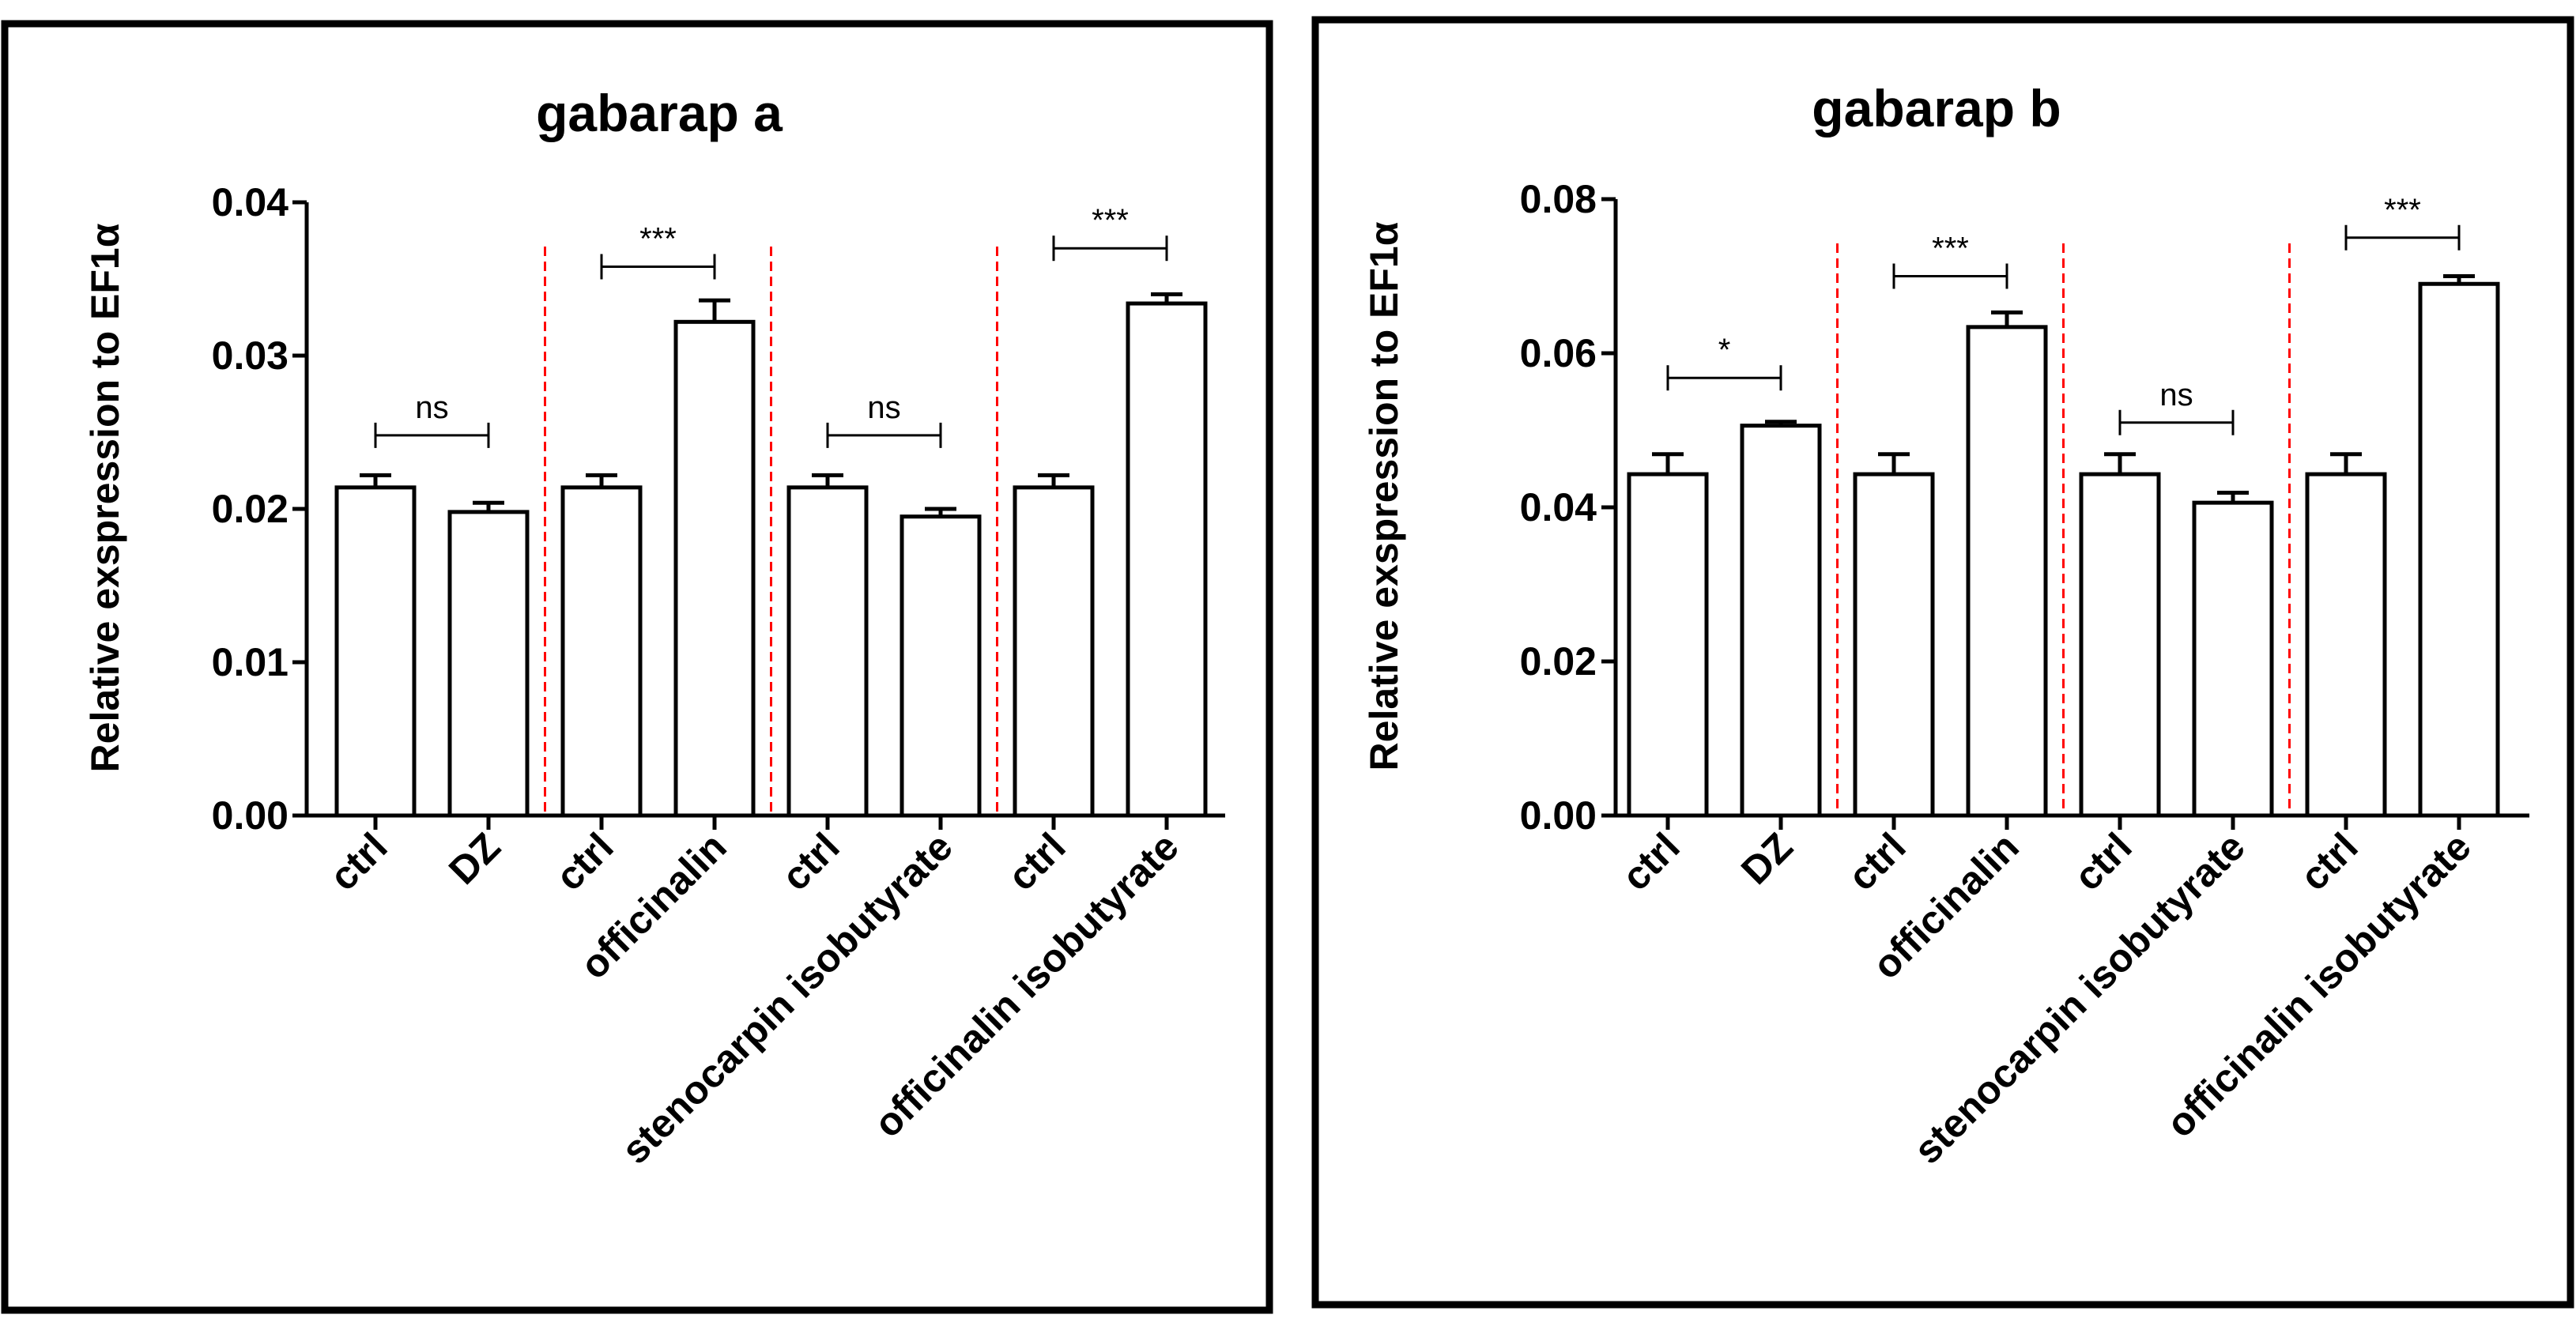  Describe the element at coordinates (250, 662) in the screenshot. I see `chart-0-y-tick-label: 0.01` at that location.